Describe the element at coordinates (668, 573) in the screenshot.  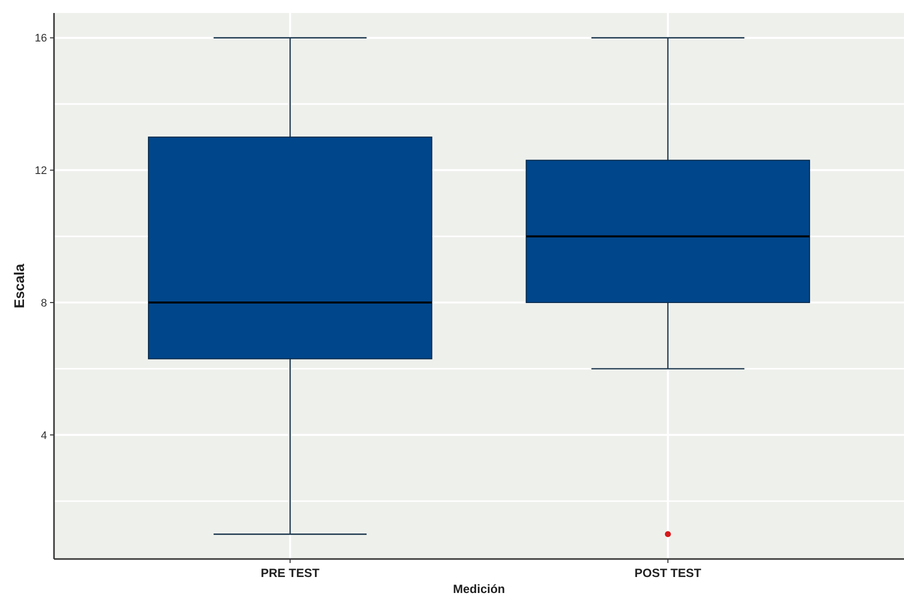
I see `x-tick-label: POST TEST` at that location.